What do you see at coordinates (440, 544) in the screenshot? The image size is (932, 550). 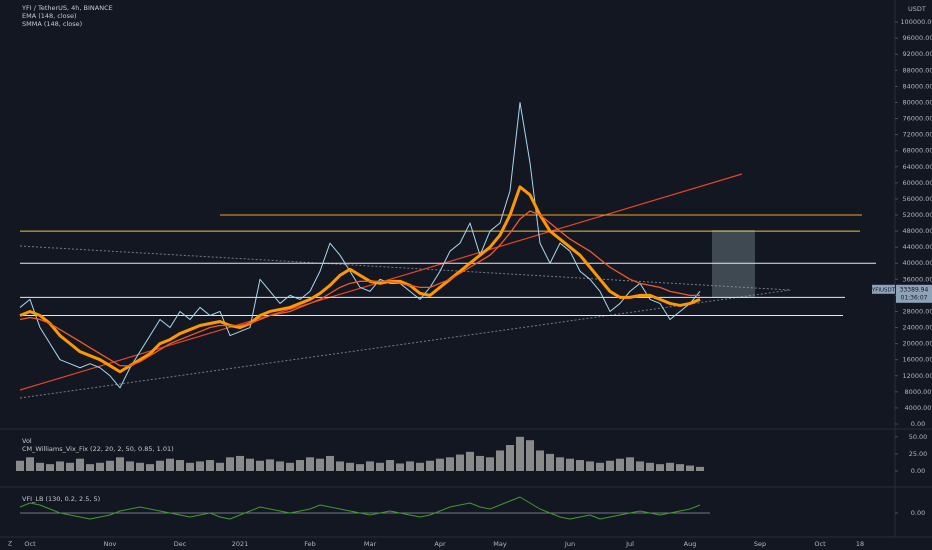 I see `x-tick-label: Apr` at bounding box center [440, 544].